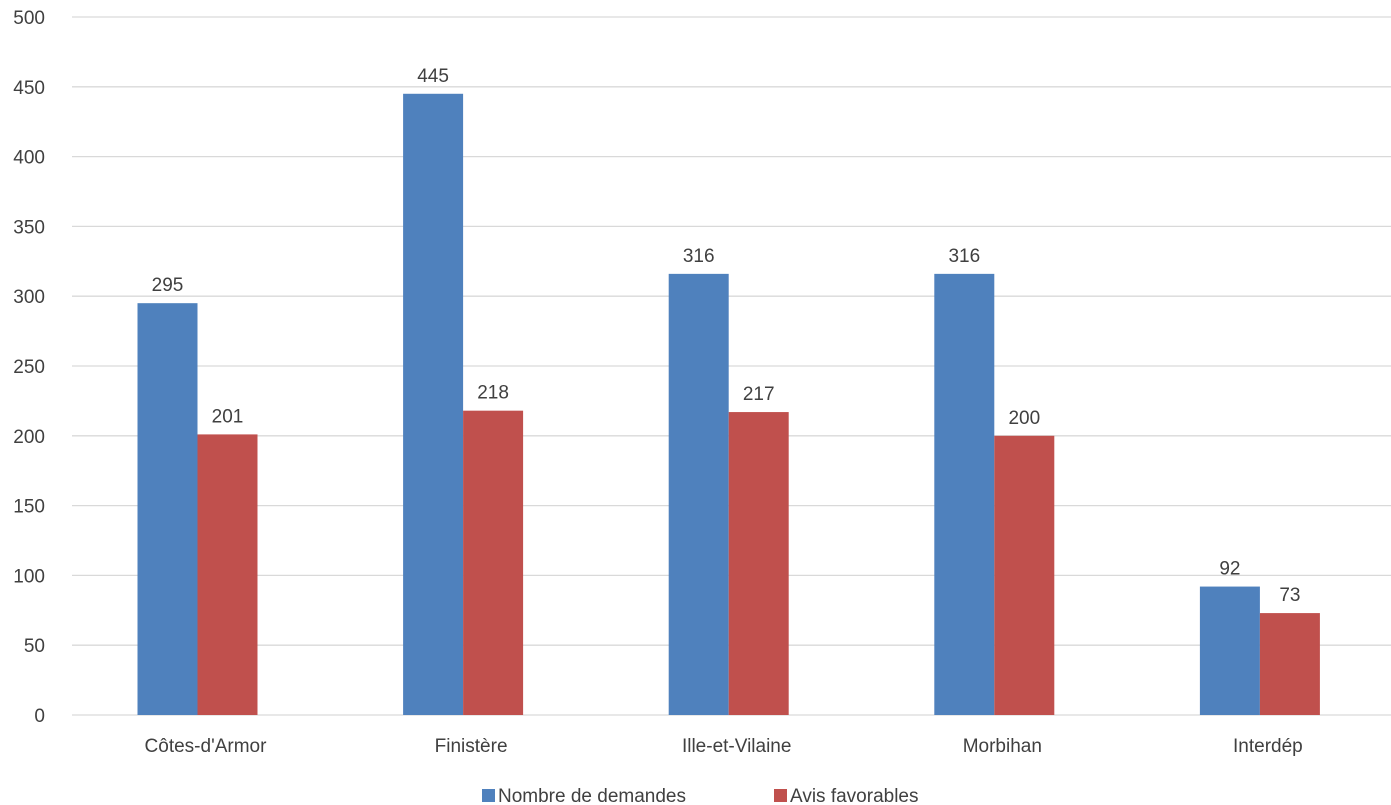 Image resolution: width=1391 pixels, height=805 pixels. I want to click on data-label: 217, so click(759, 394).